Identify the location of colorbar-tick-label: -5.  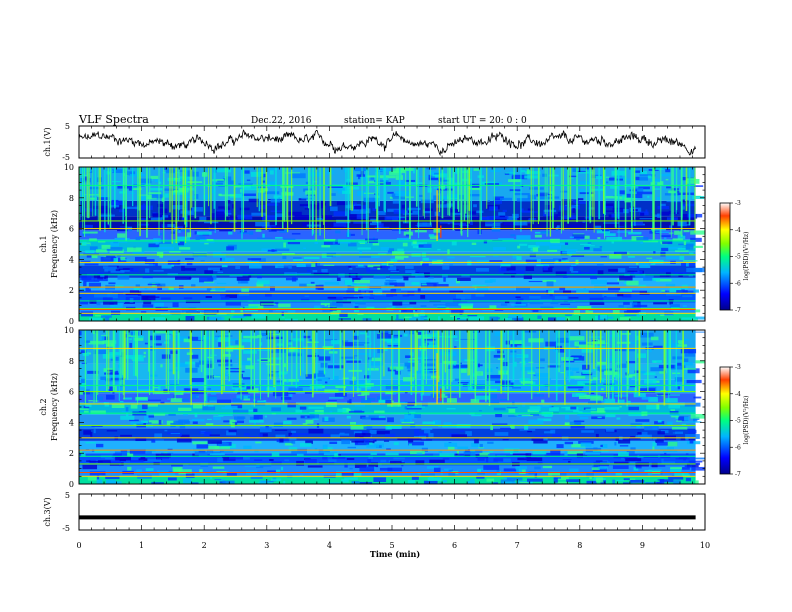
(738, 421).